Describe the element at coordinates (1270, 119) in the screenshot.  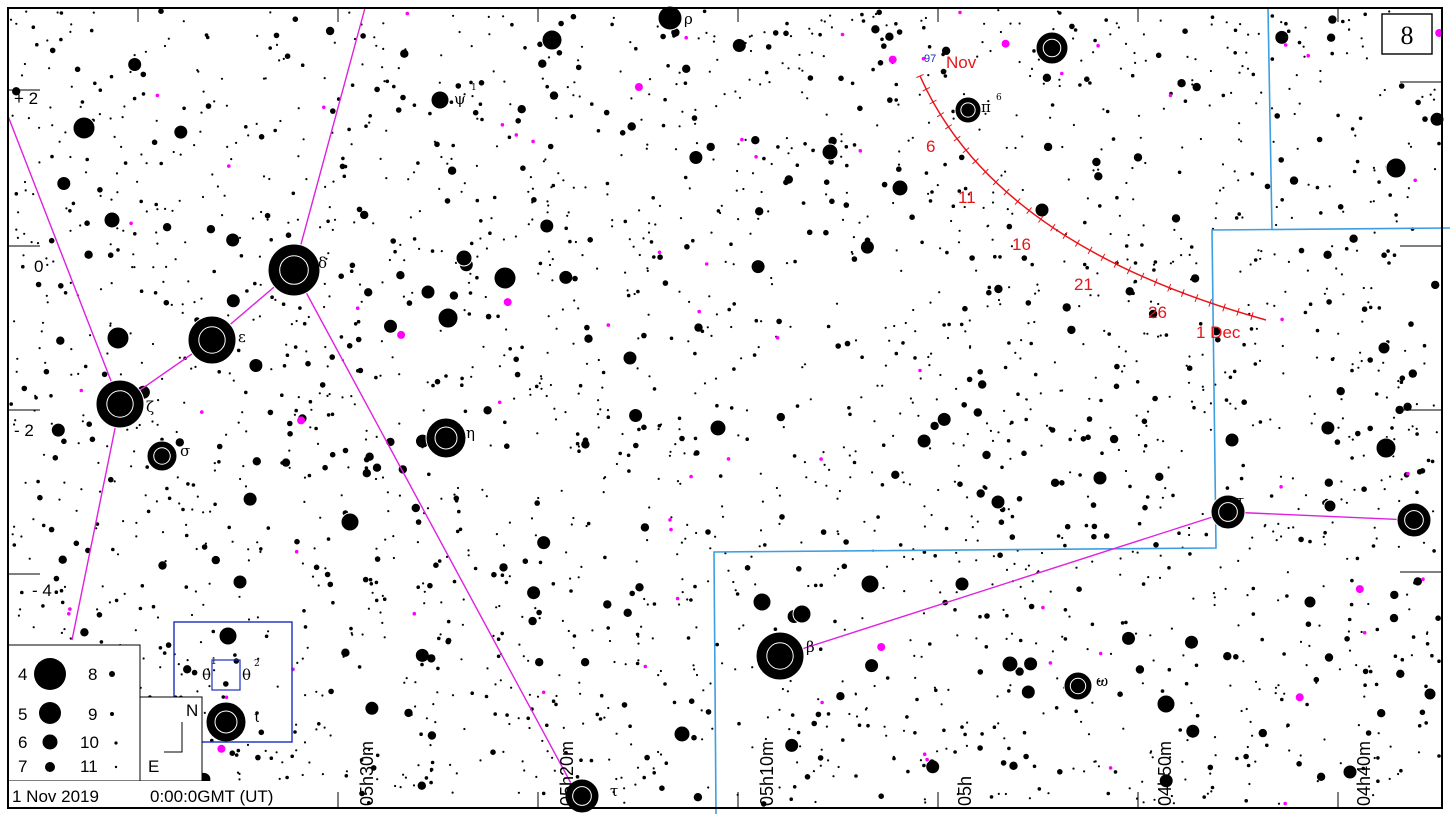
I see `boundary-line` at that location.